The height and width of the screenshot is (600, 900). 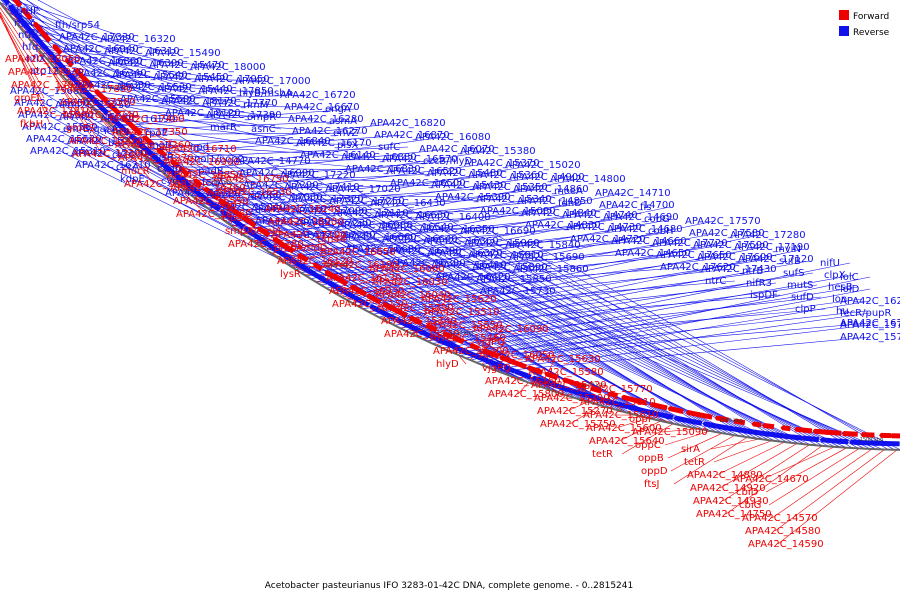 I want to click on reverse-gene-label: cydD, so click(x=170, y=169).